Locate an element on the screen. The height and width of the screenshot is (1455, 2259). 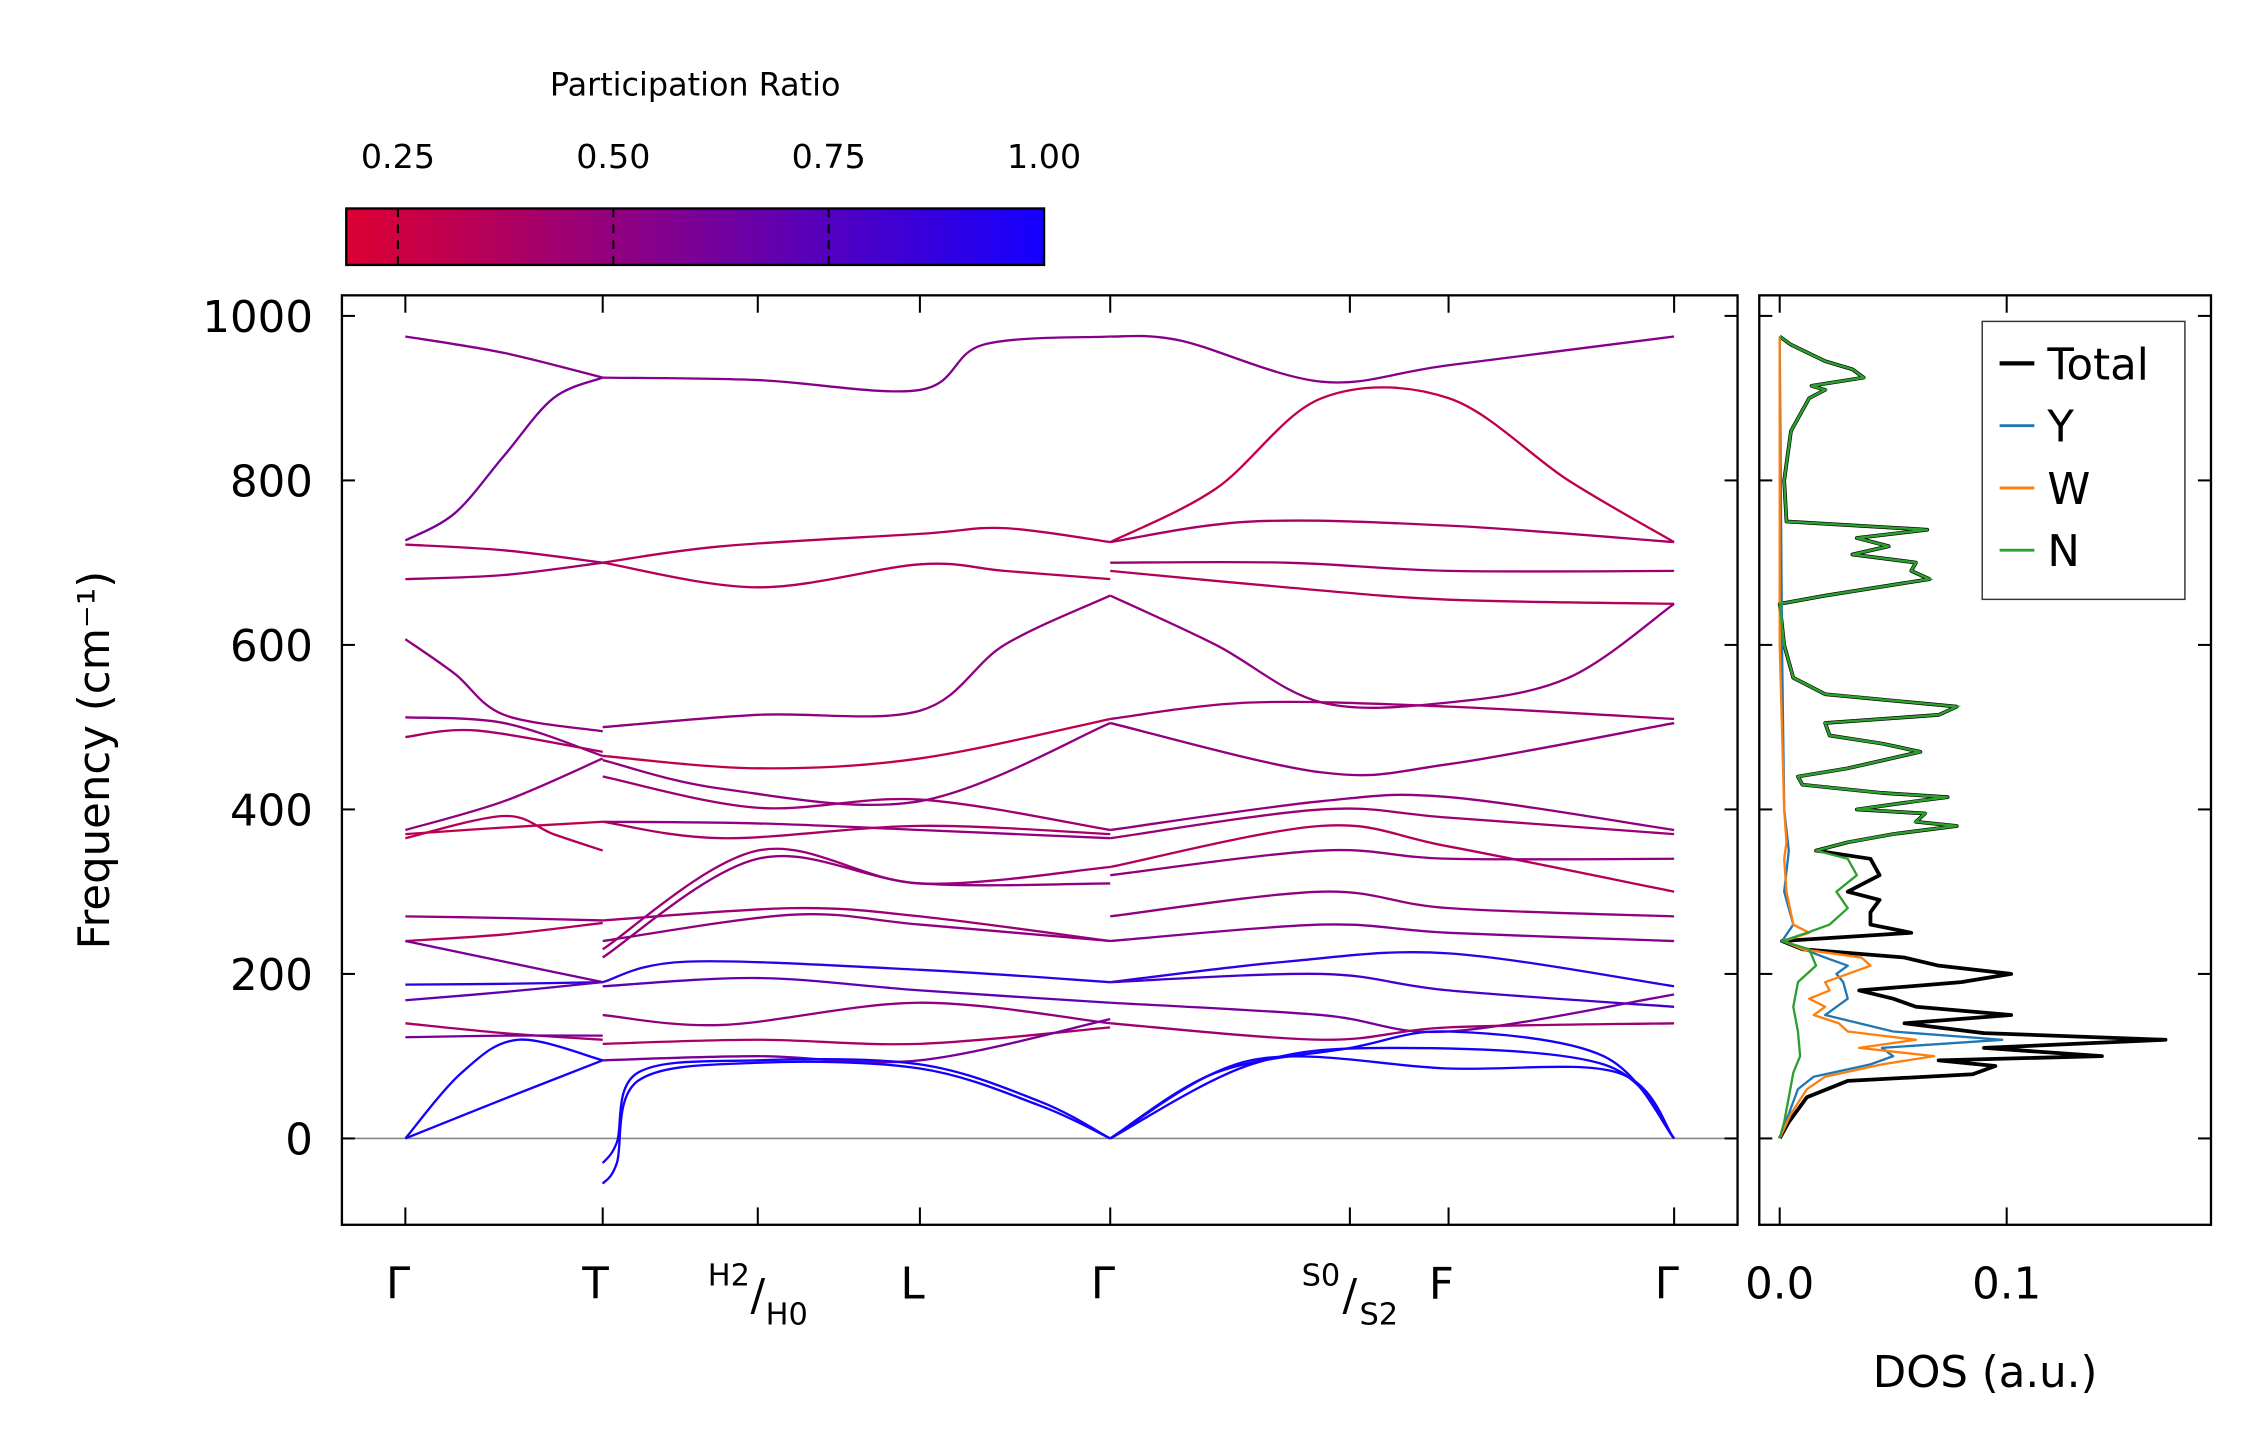
dos-x-axis-label: DOS (a.u.) is located at coordinates (1985, 1373).